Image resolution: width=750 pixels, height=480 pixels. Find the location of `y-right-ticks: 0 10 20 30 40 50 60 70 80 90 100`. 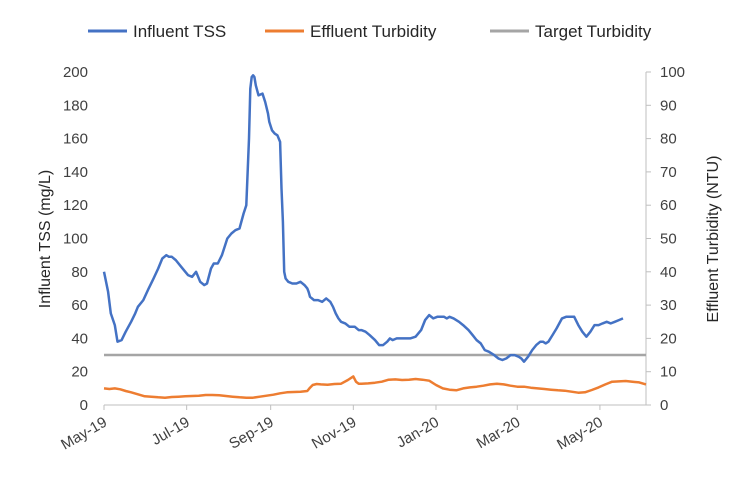

y-right-ticks: 0 10 20 30 40 50 60 70 80 90 100 is located at coordinates (665, 239).